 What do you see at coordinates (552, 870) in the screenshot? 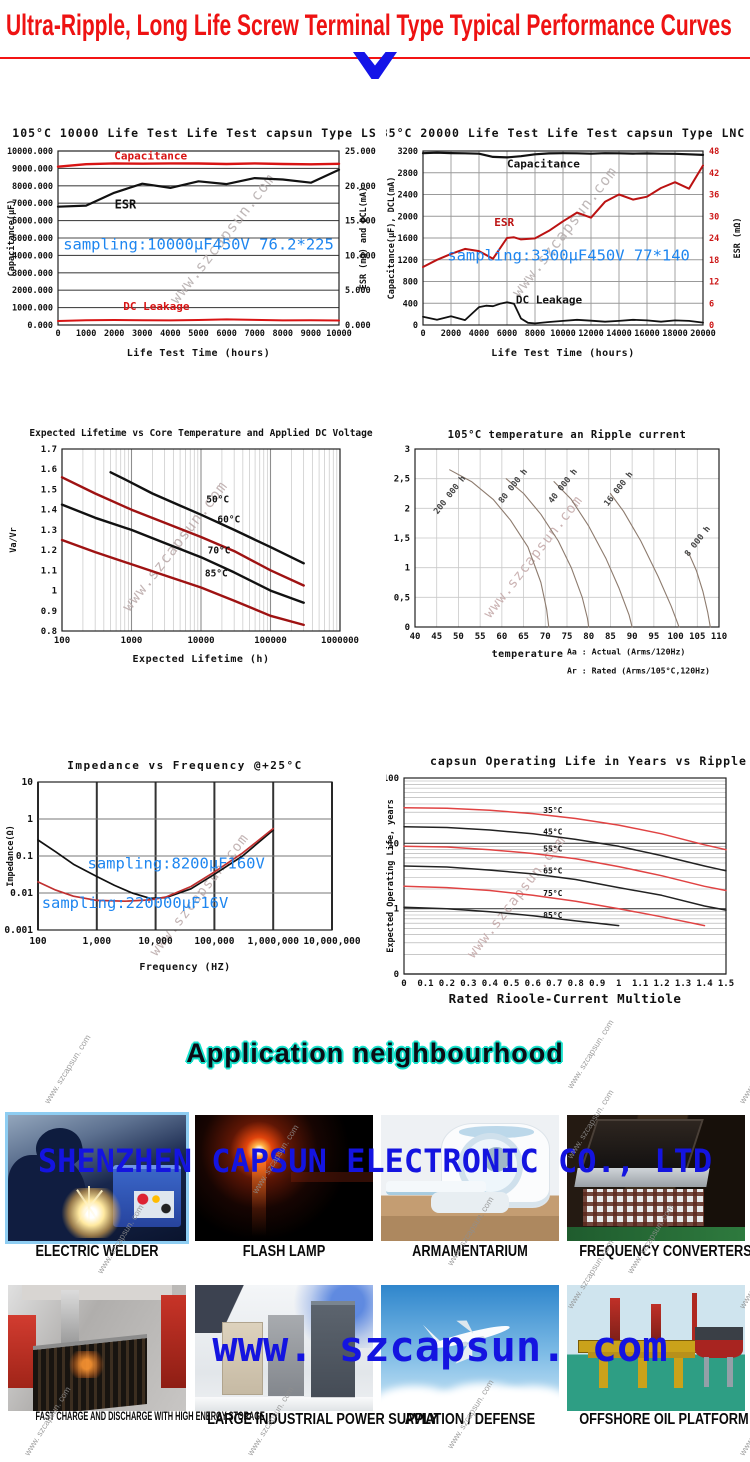
I see `svg-text: 65°C` at bounding box center [552, 870].